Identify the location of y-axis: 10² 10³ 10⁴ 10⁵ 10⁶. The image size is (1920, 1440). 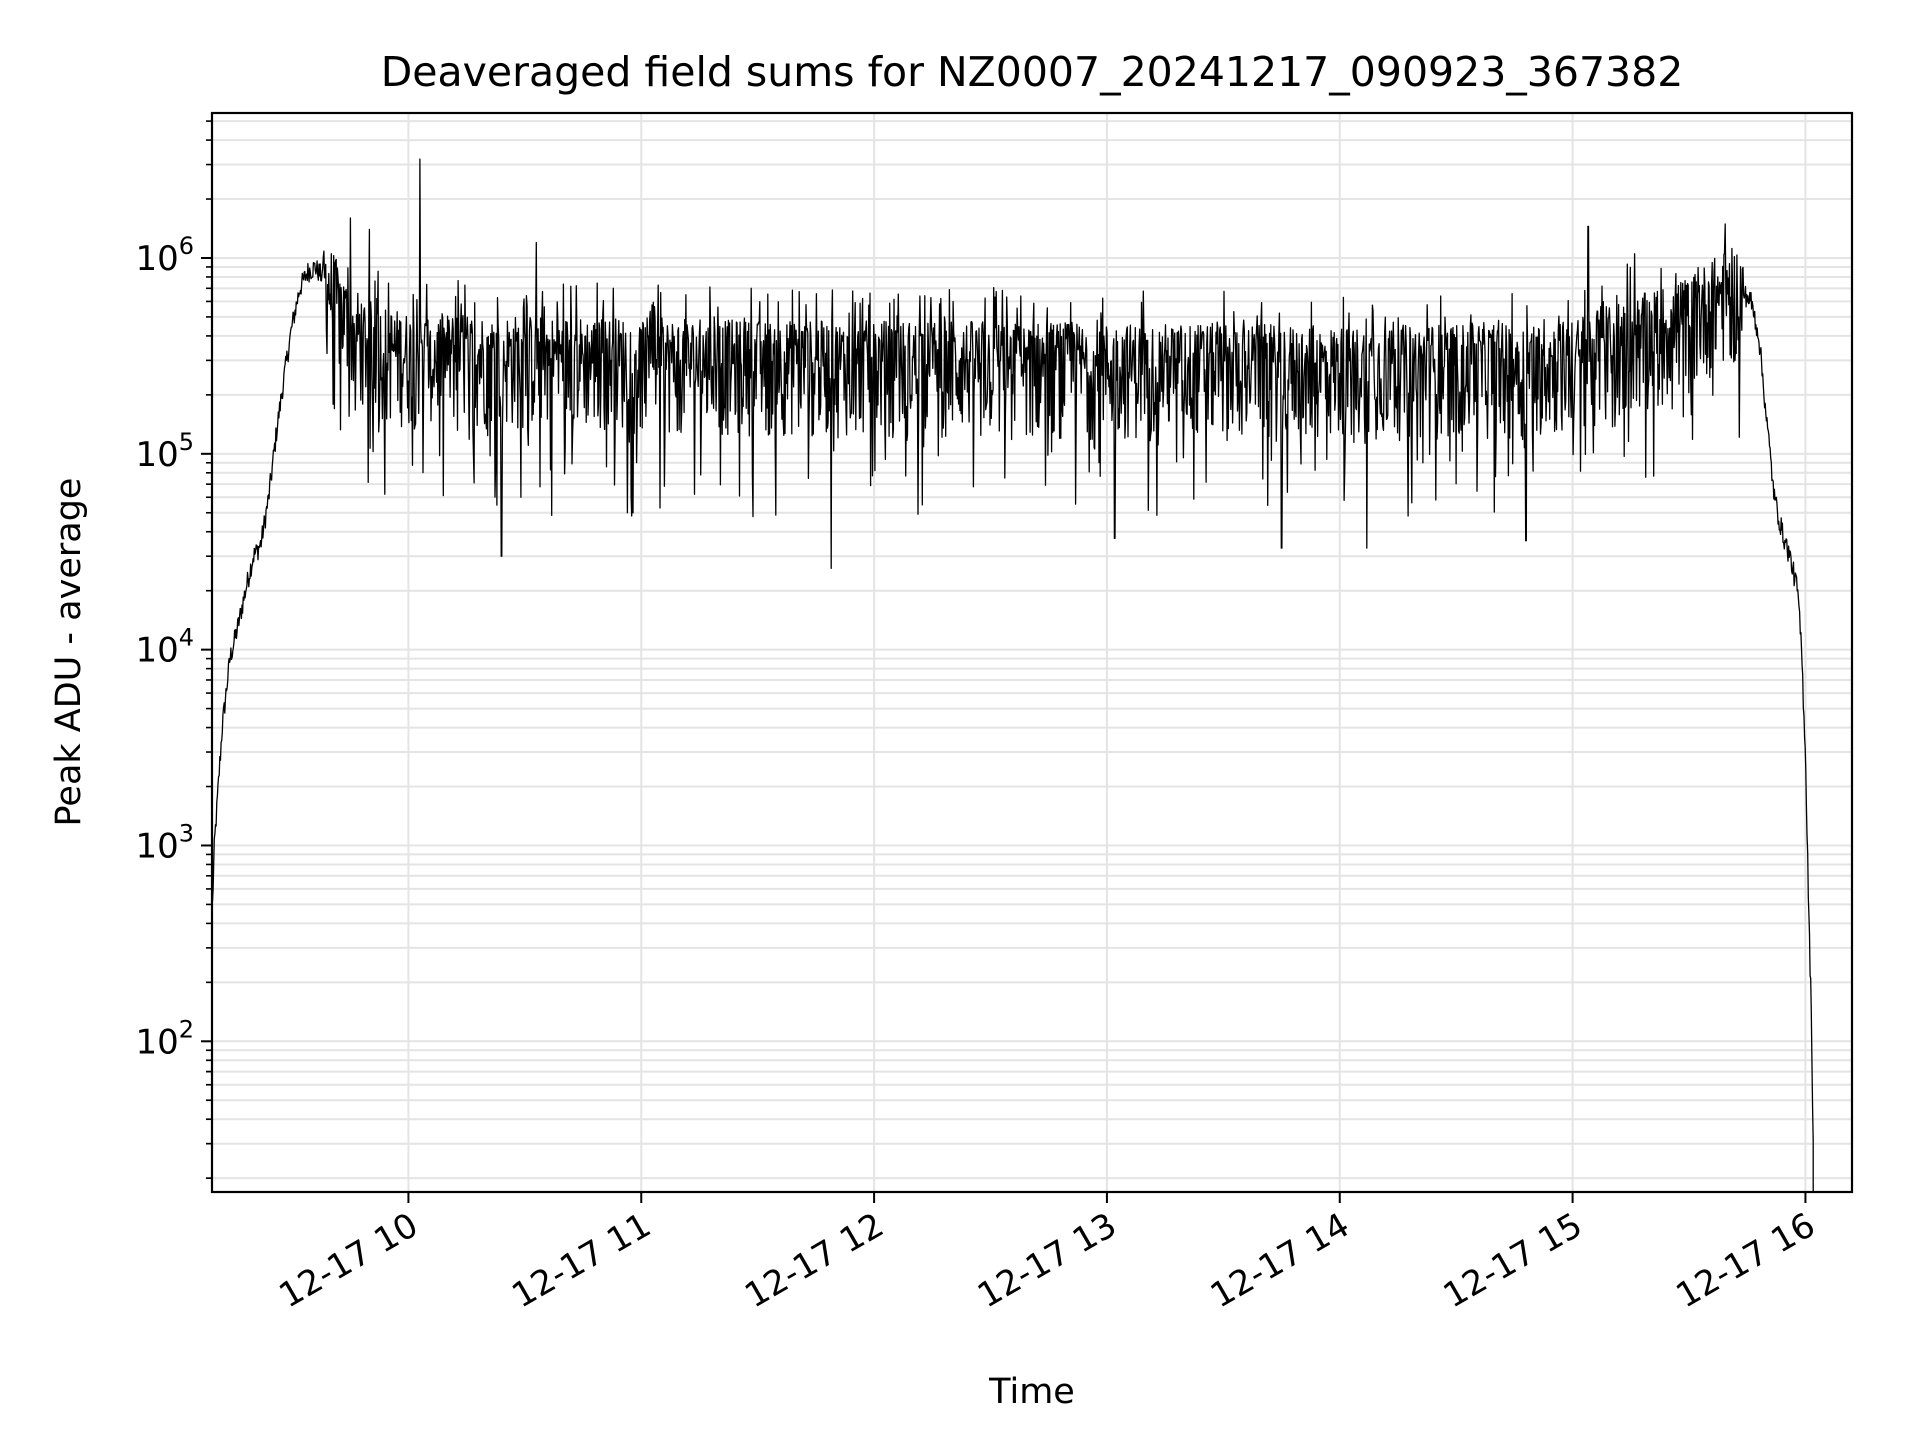
(173, 649).